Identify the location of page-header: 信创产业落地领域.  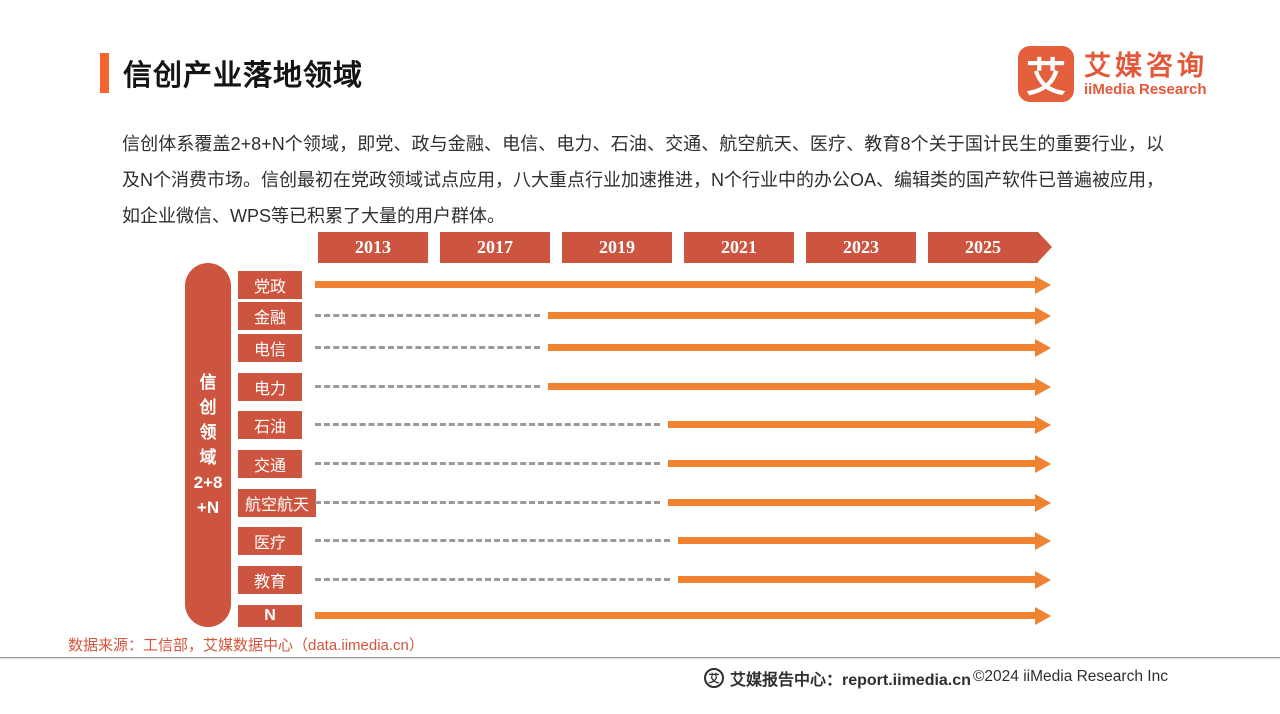
(231, 73).